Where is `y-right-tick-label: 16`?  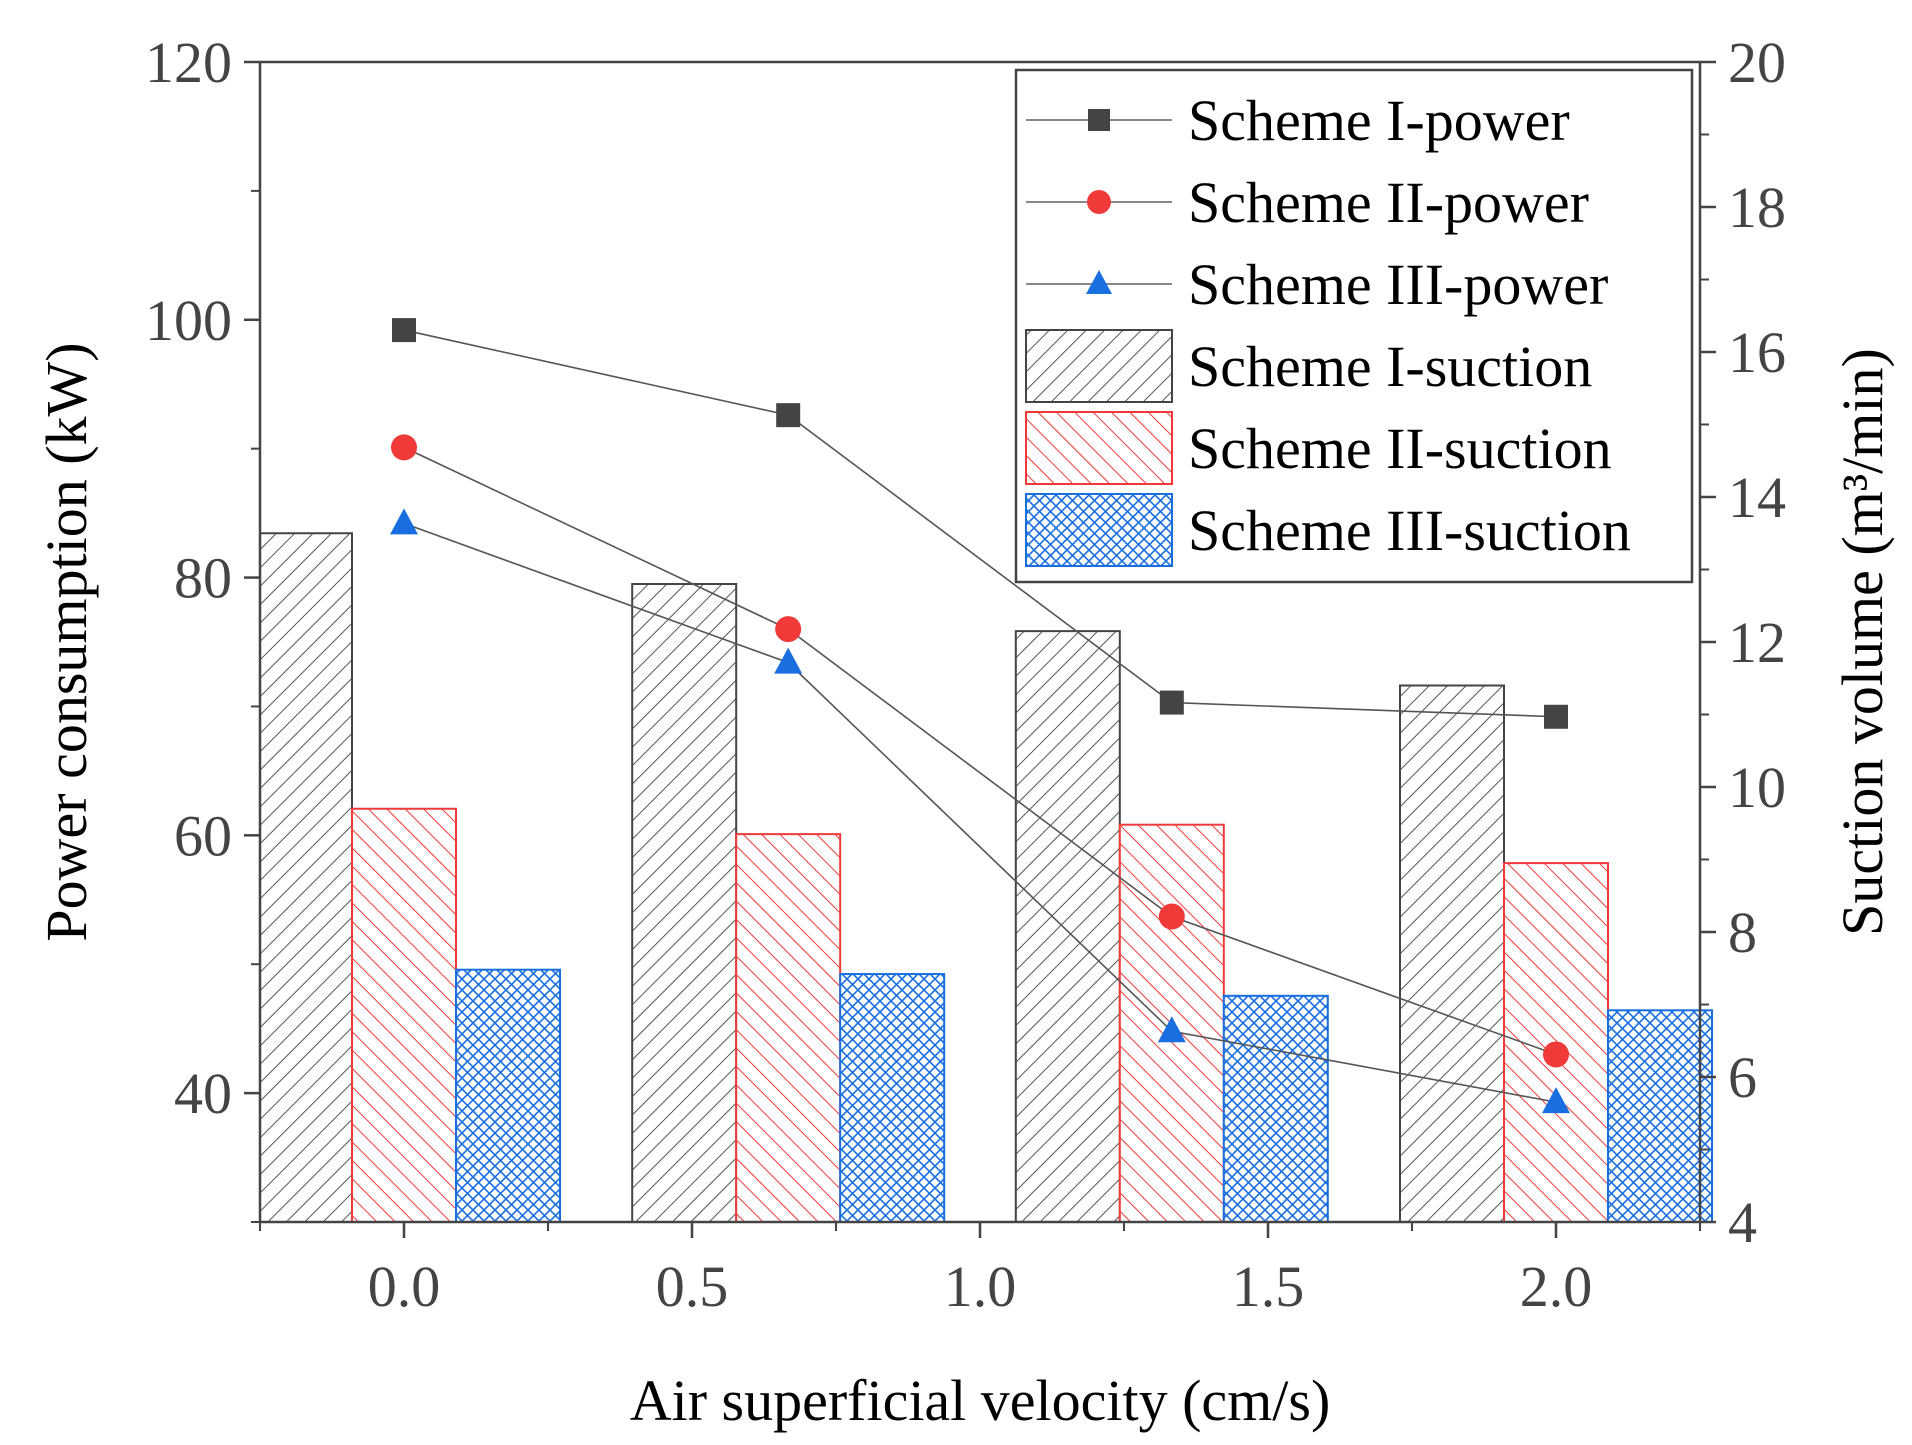 y-right-tick-label: 16 is located at coordinates (1757, 352).